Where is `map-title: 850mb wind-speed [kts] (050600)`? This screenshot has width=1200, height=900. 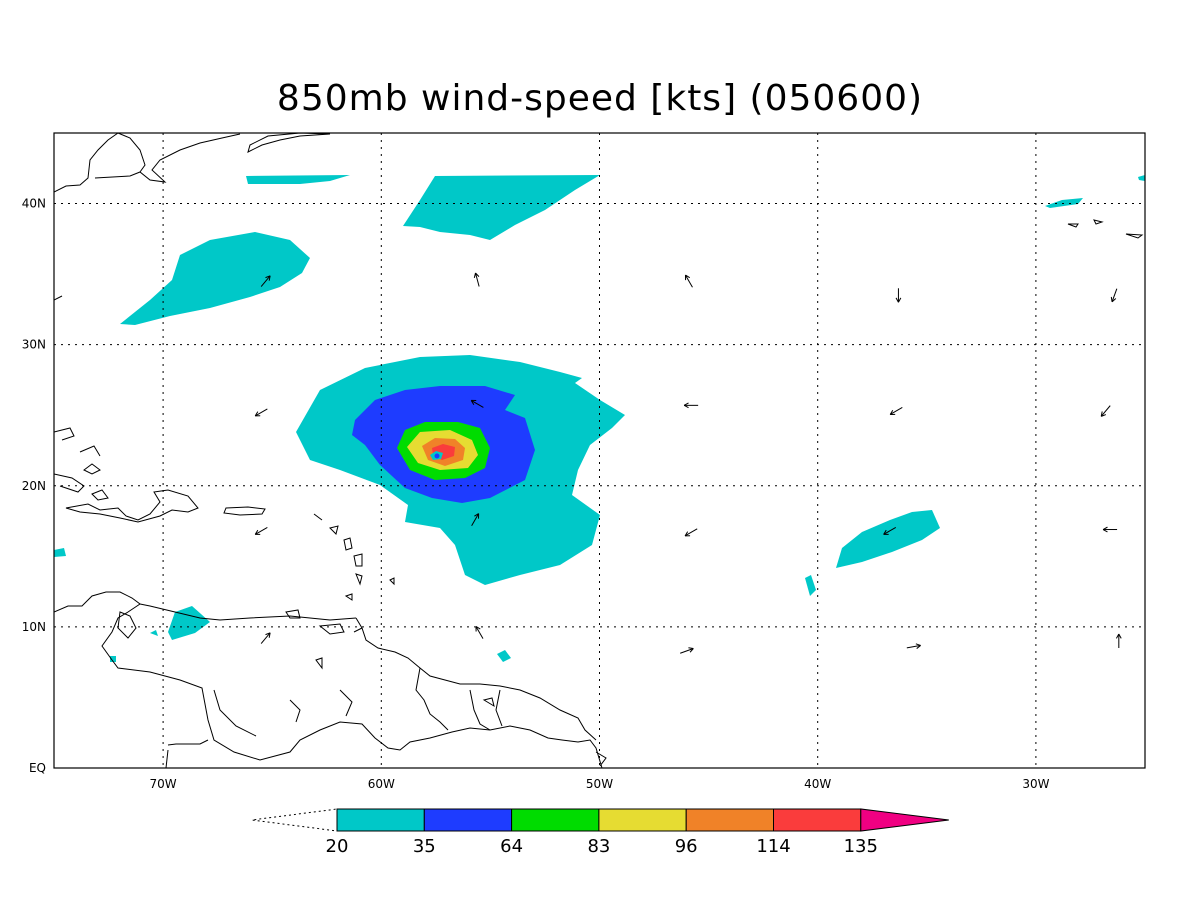
map-title: 850mb wind-speed [kts] (050600) is located at coordinates (600, 98).